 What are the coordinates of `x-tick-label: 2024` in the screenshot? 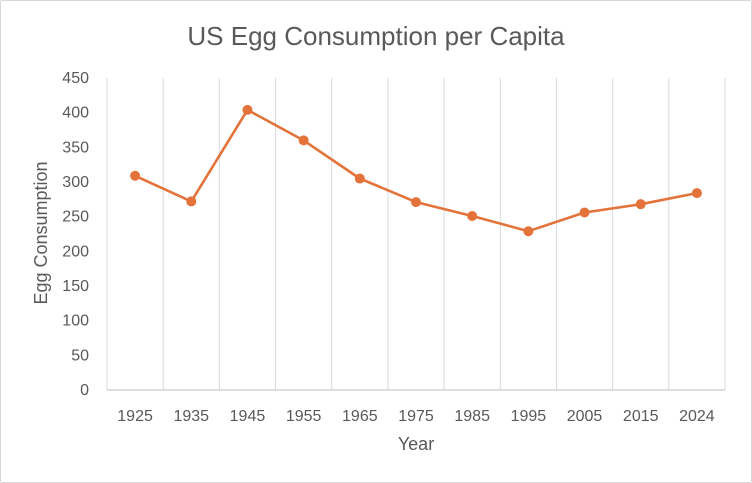 It's located at (697, 416).